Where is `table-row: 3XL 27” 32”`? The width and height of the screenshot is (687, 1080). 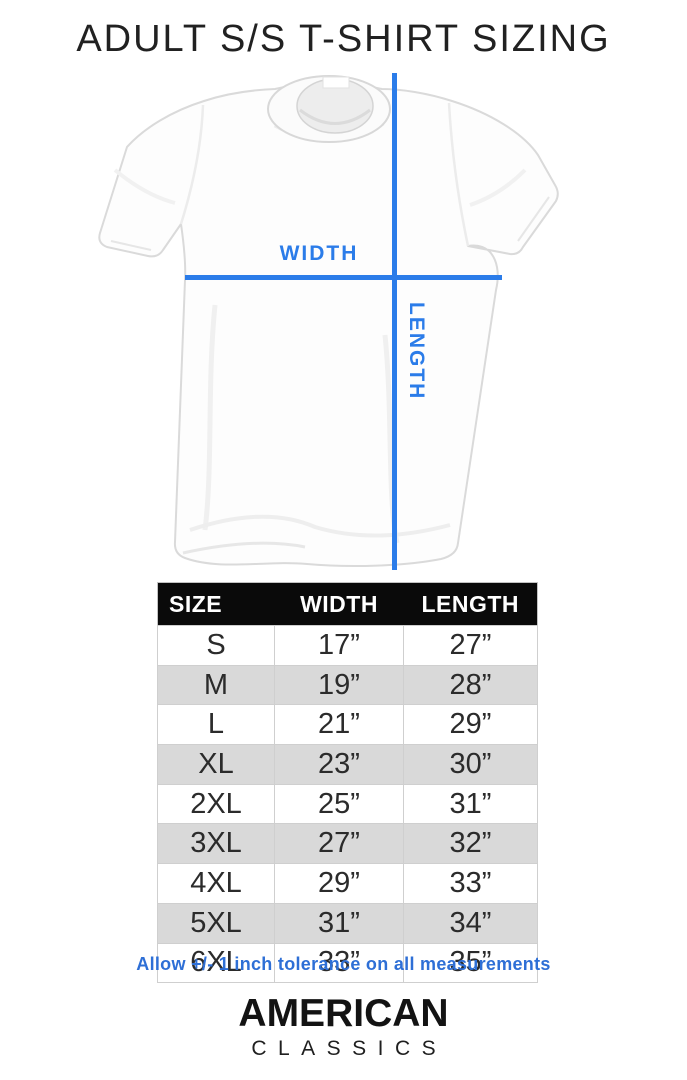
table-row: 3XL 27” 32” is located at coordinates (347, 844).